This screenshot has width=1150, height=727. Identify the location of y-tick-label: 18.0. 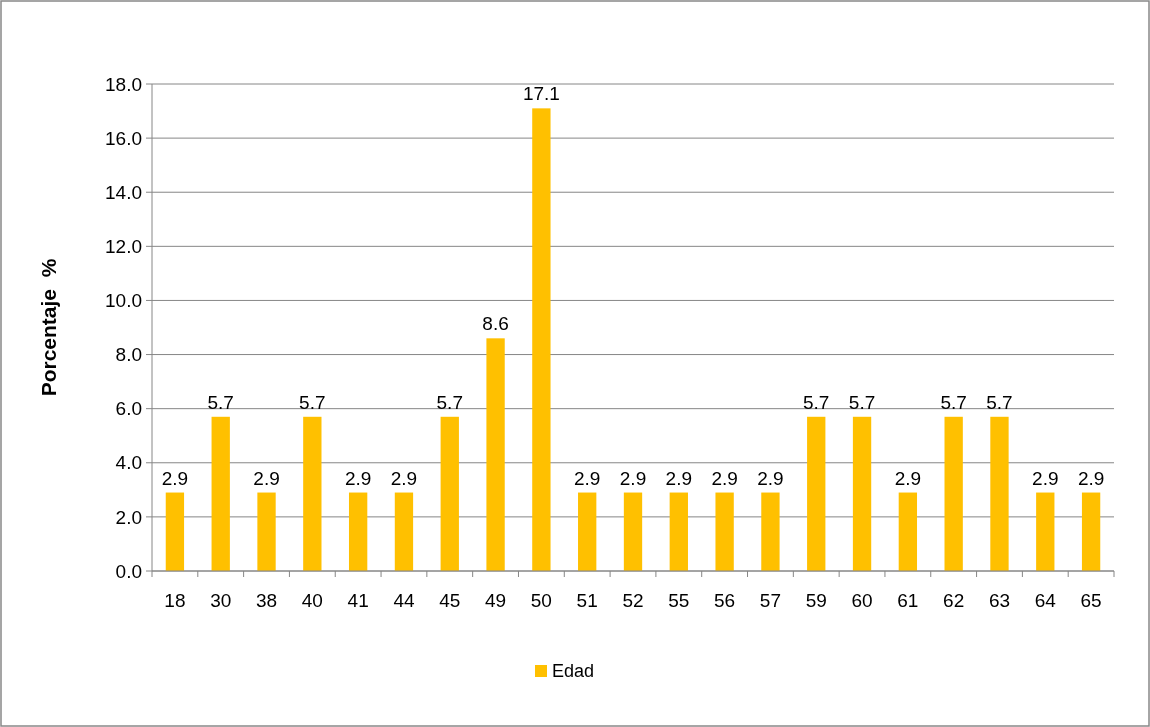
(123, 84).